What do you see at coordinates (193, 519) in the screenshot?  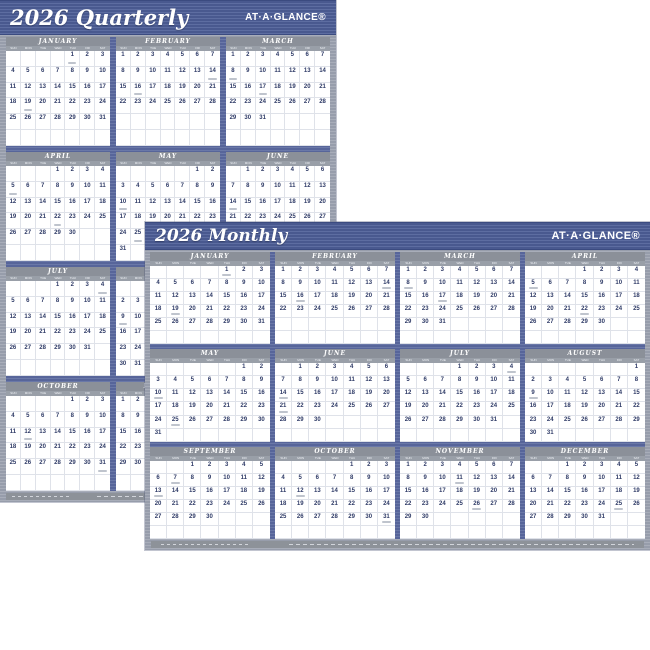 I see `date-cell: 29` at bounding box center [193, 519].